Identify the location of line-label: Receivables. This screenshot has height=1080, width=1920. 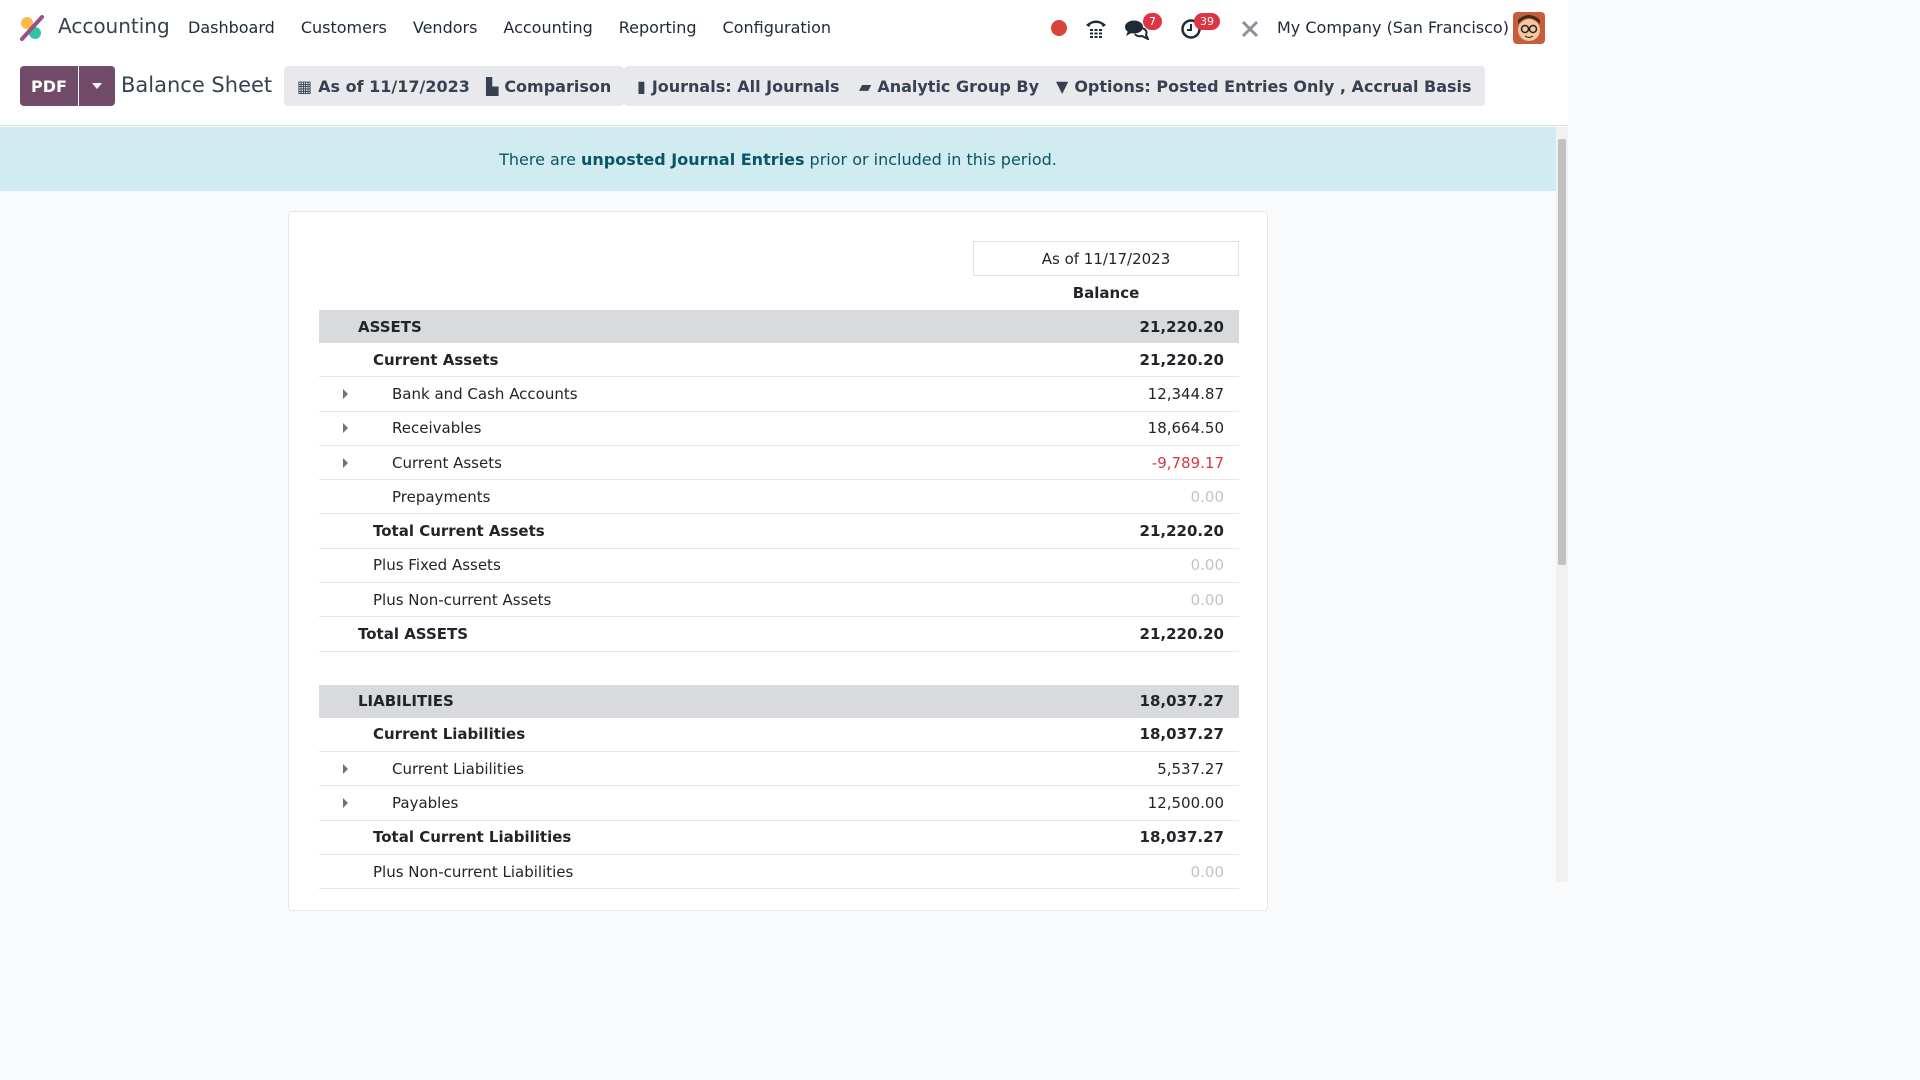
(437, 428).